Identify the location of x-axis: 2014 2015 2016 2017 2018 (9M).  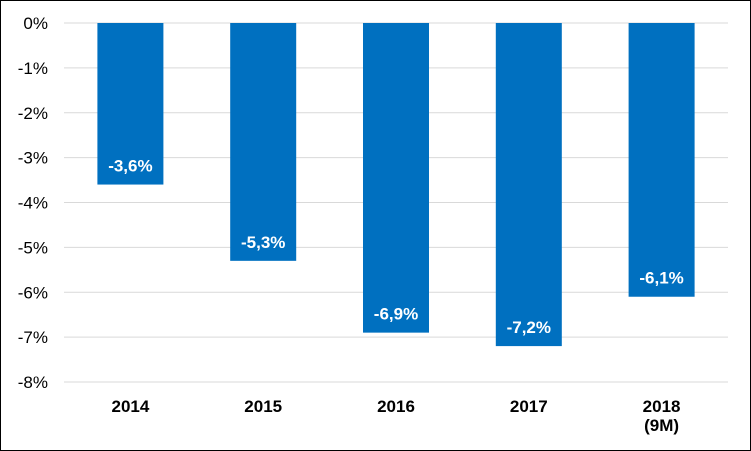
(395, 416).